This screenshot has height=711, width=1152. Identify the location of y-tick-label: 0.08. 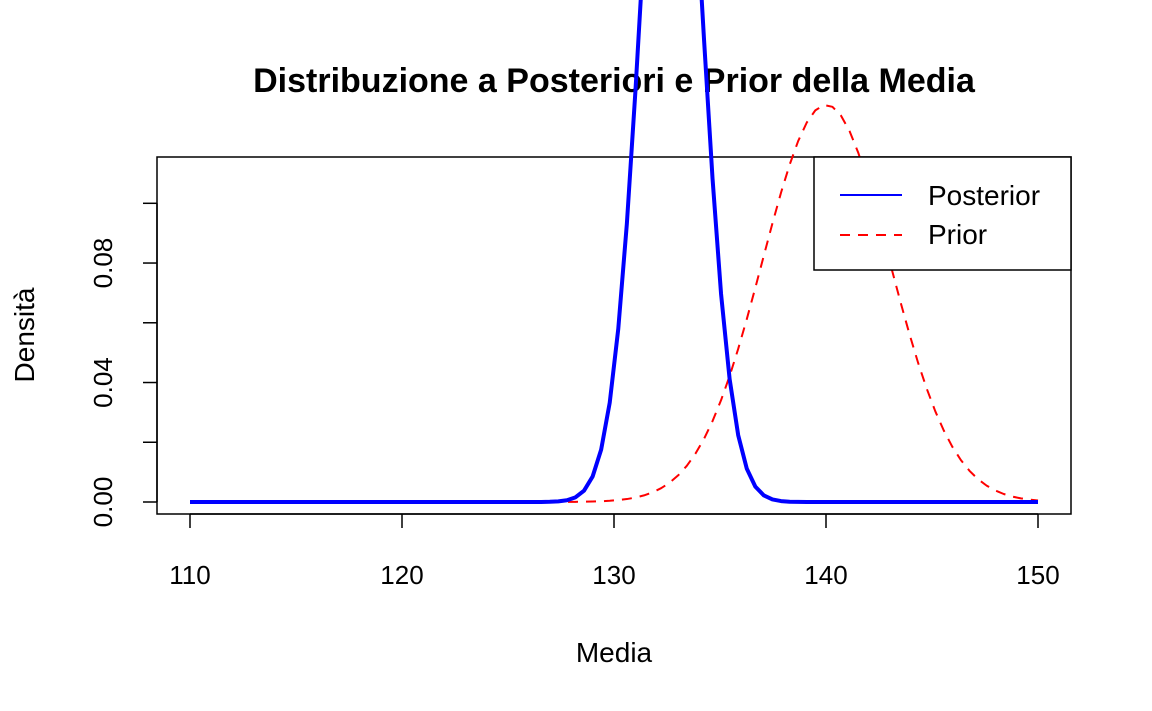
(103, 263).